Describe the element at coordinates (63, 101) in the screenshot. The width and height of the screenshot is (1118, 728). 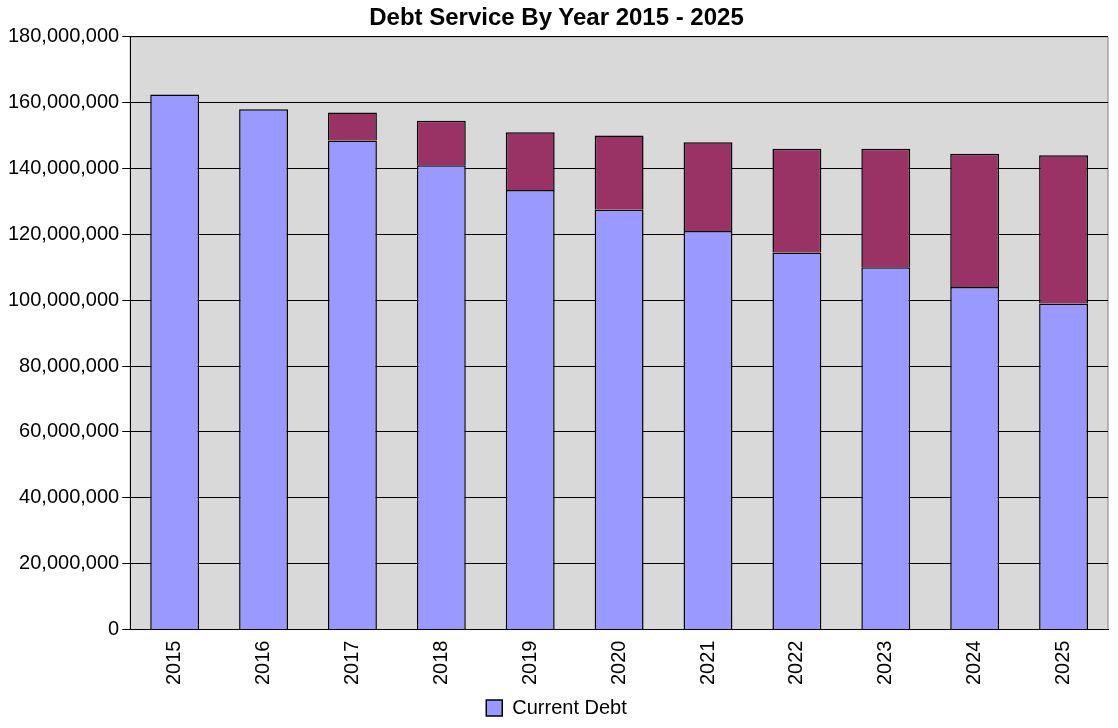
I see `y-tick-label: 160,000,000` at that location.